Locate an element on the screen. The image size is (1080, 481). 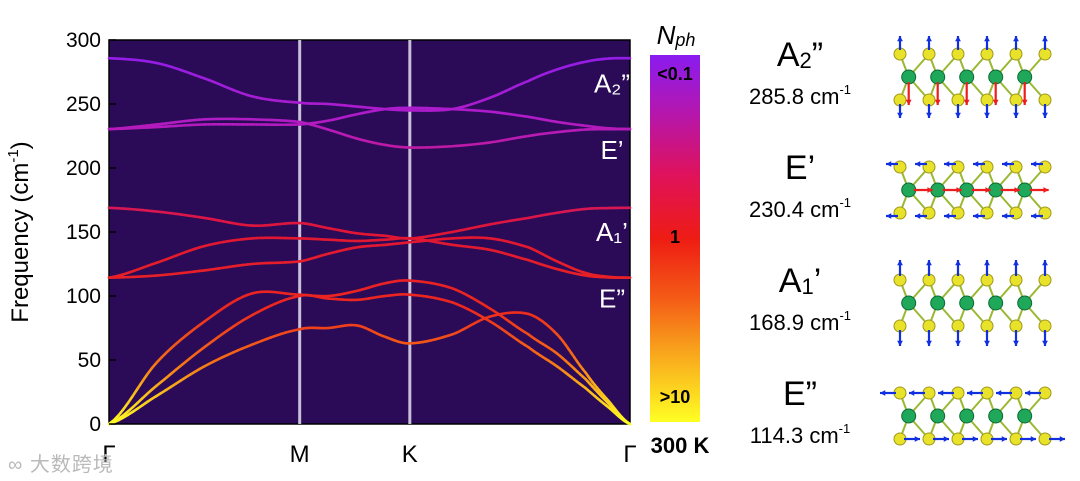
mode-label-a2pp: A2” is located at coordinates (800, 55).